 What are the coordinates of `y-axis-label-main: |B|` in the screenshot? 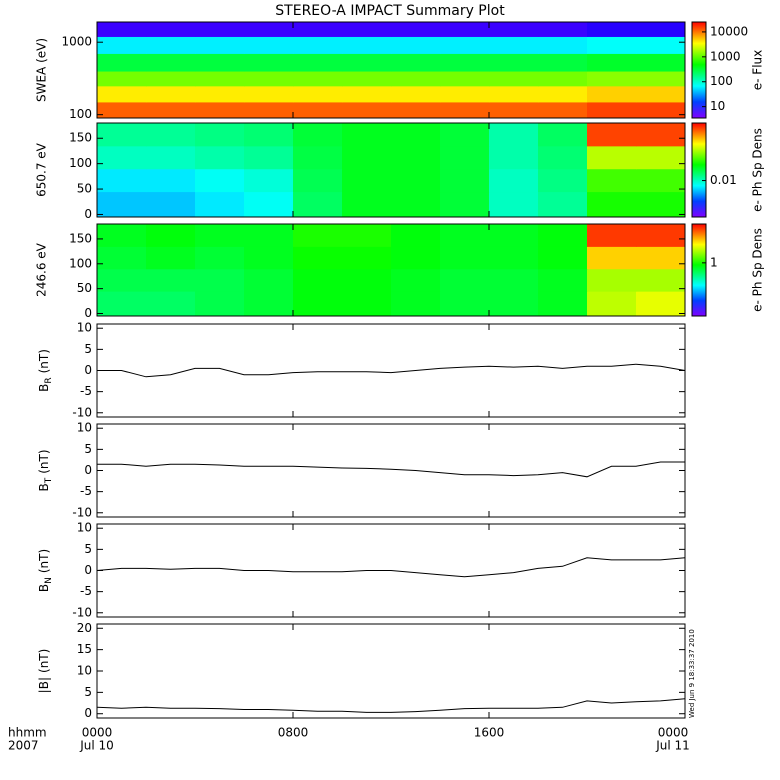 It's located at (44, 685).